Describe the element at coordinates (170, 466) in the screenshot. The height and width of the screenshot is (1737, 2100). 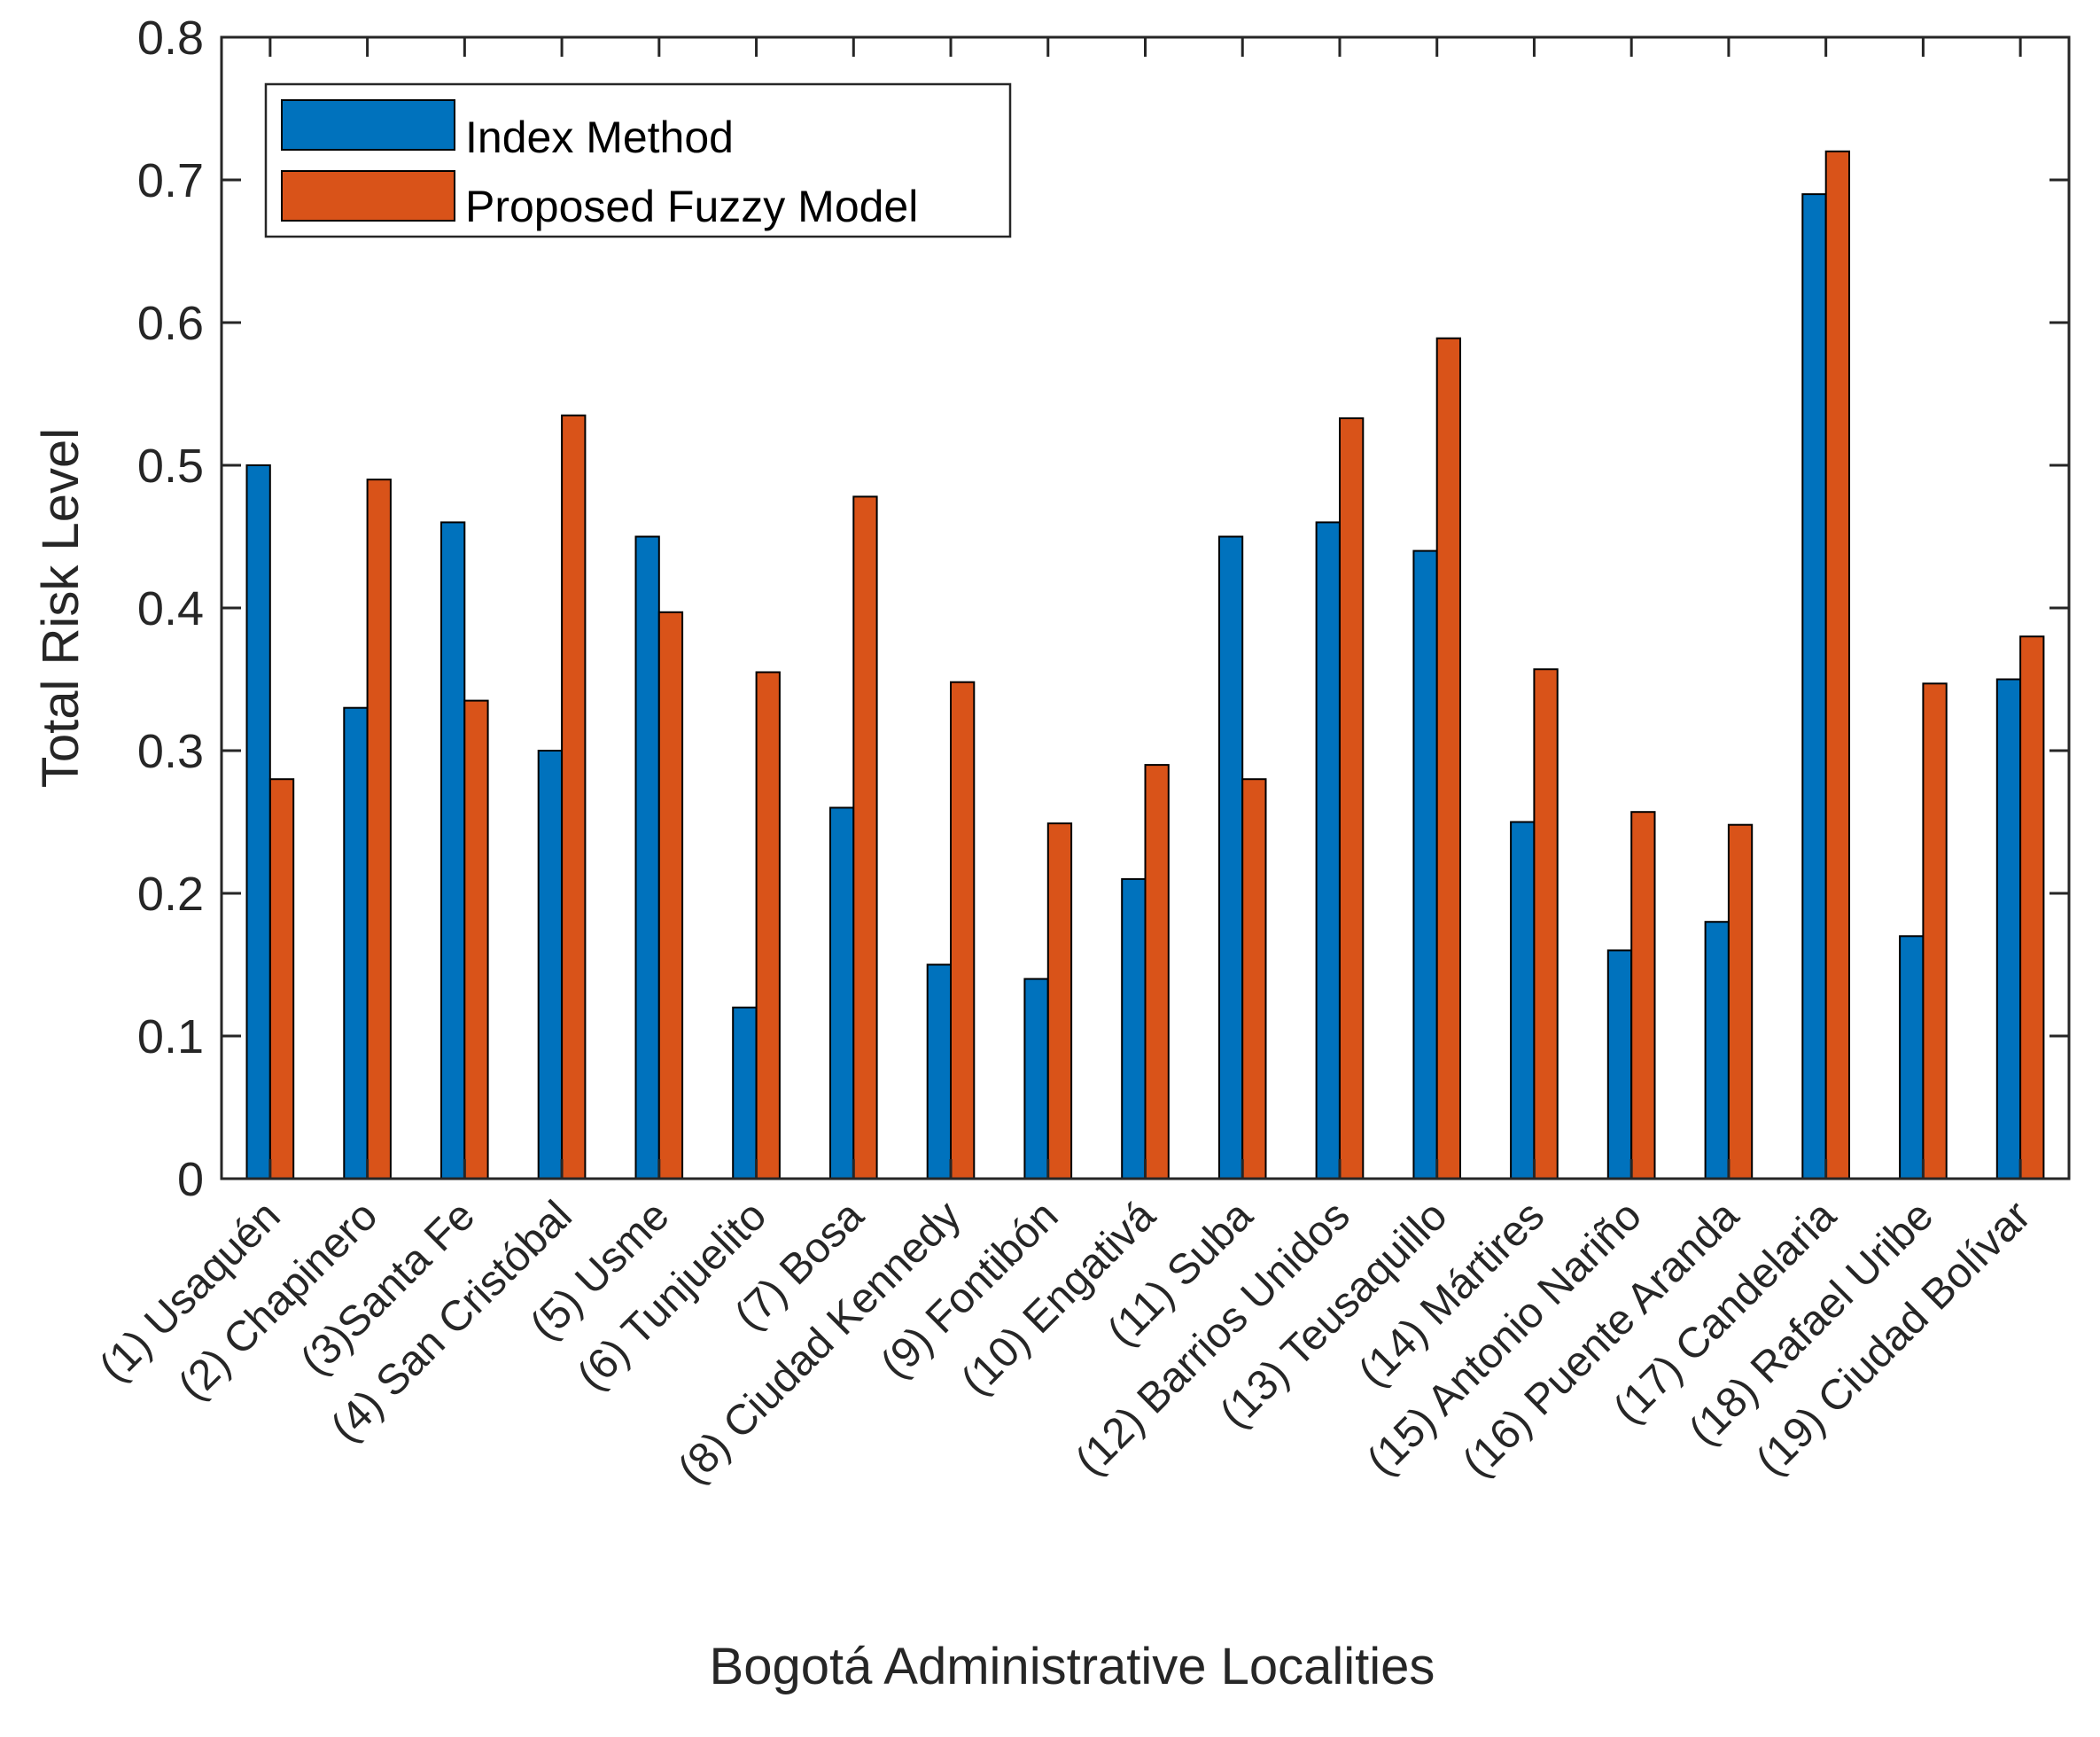
I see `y-tick-label: 0.5` at that location.